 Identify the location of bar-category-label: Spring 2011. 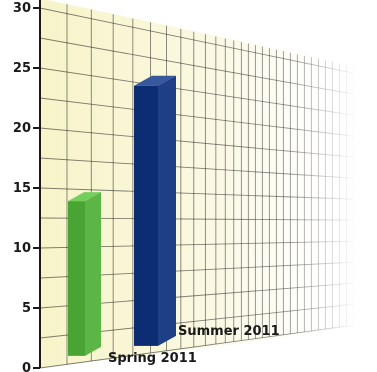
(152, 358).